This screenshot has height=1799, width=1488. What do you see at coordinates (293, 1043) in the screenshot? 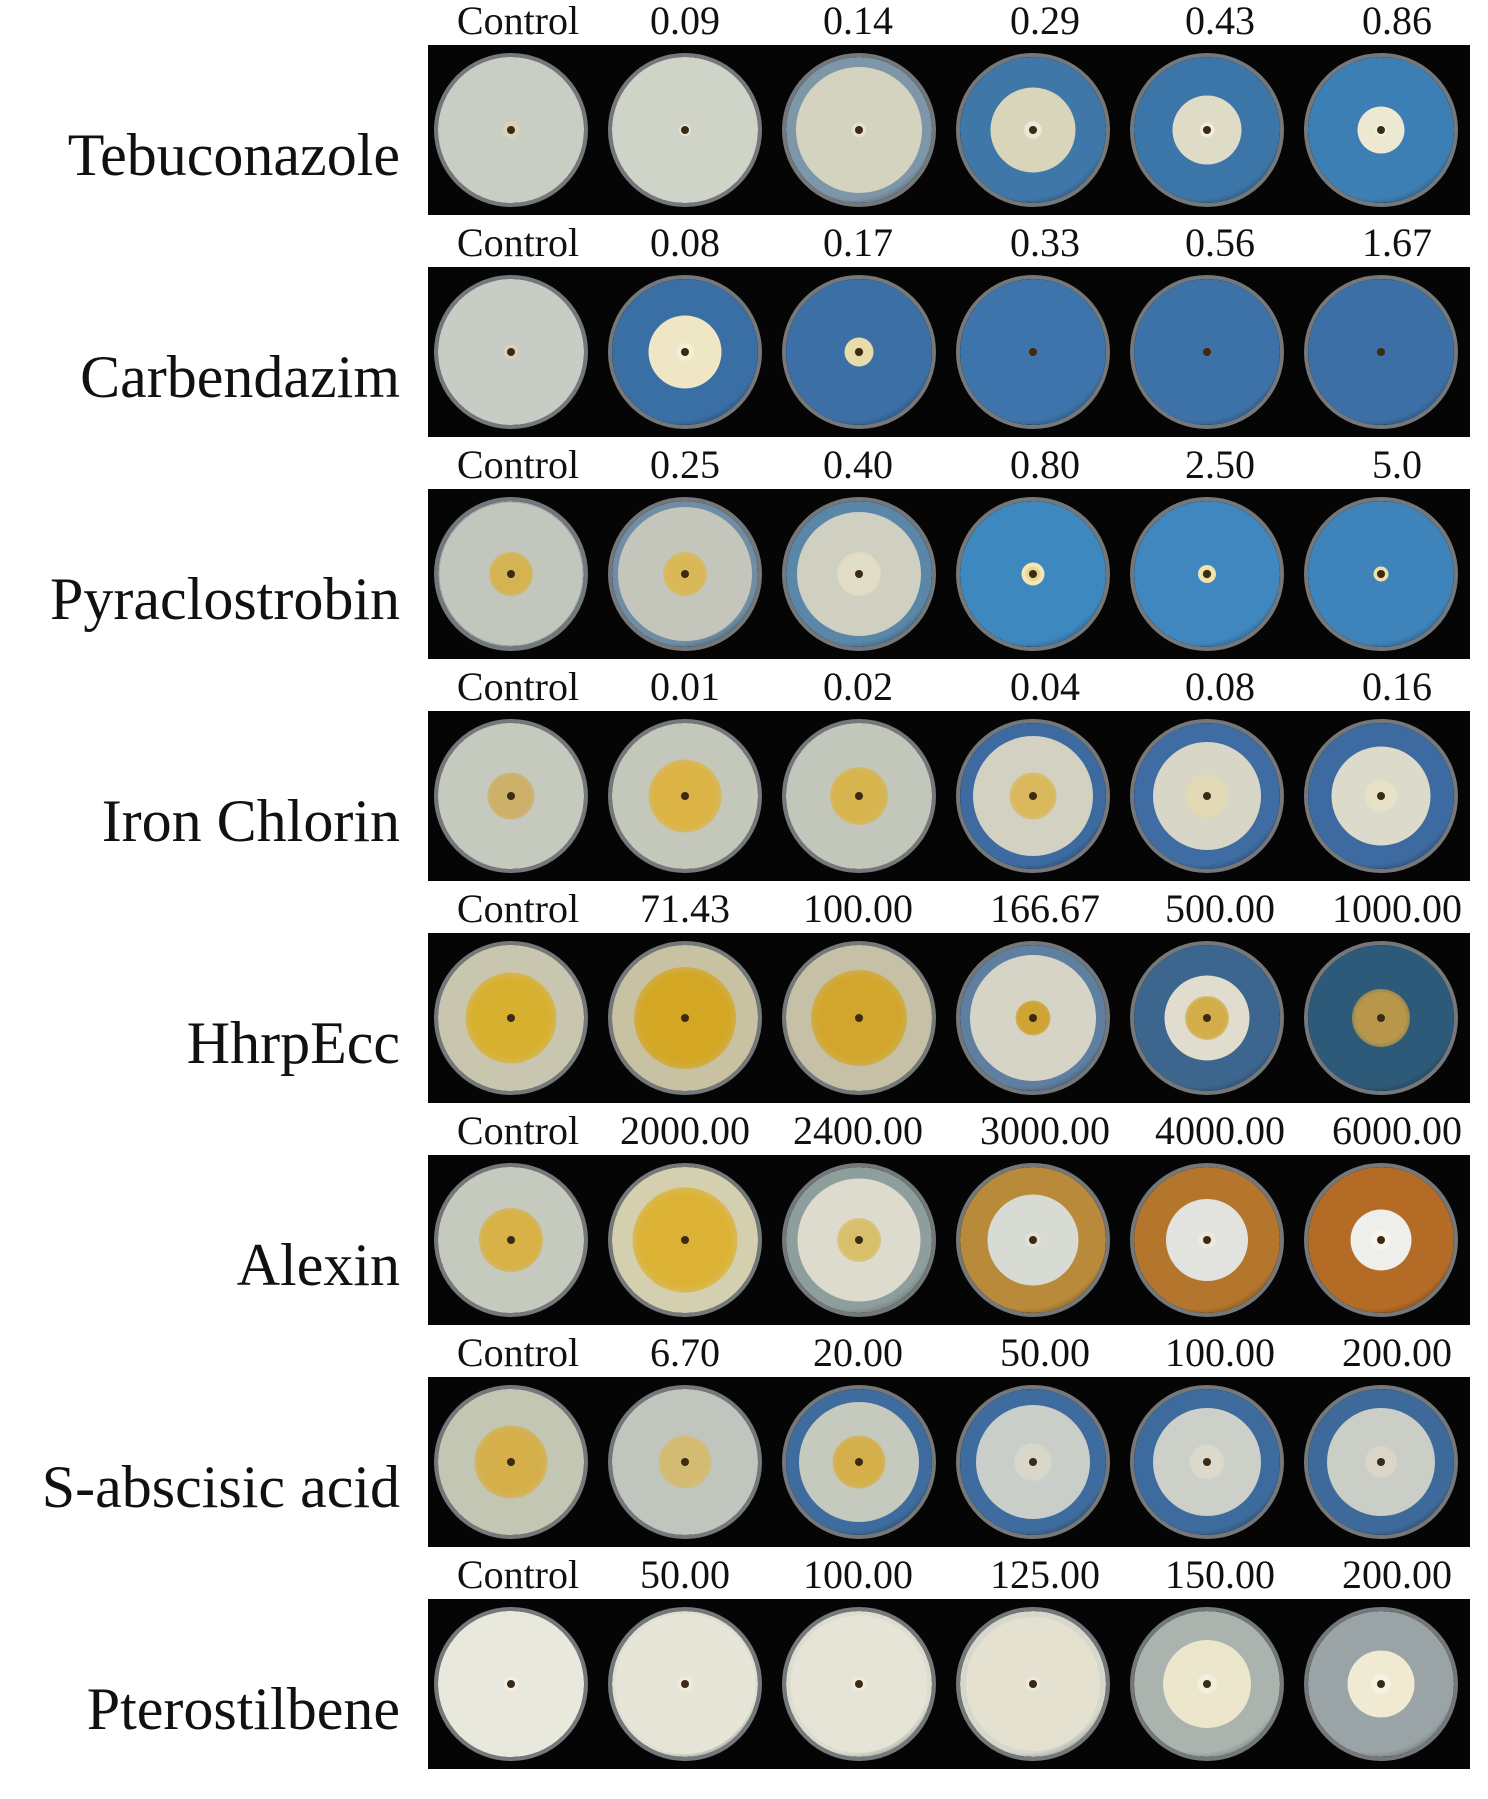
I see `agent-label: HhrpEcc` at bounding box center [293, 1043].